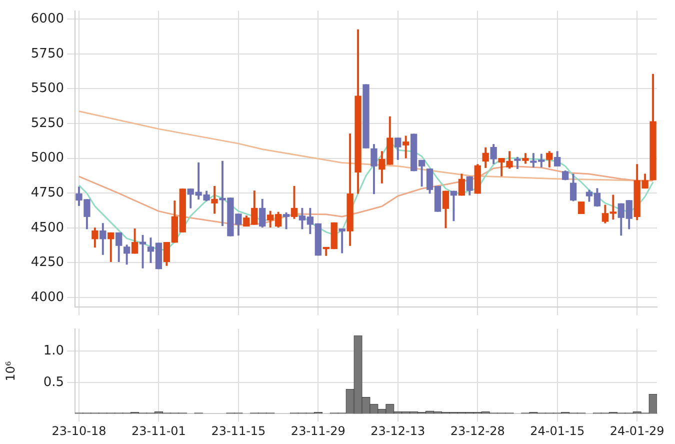 The width and height of the screenshot is (675, 444). I want to click on y-tick-label: 4500, so click(47, 228).